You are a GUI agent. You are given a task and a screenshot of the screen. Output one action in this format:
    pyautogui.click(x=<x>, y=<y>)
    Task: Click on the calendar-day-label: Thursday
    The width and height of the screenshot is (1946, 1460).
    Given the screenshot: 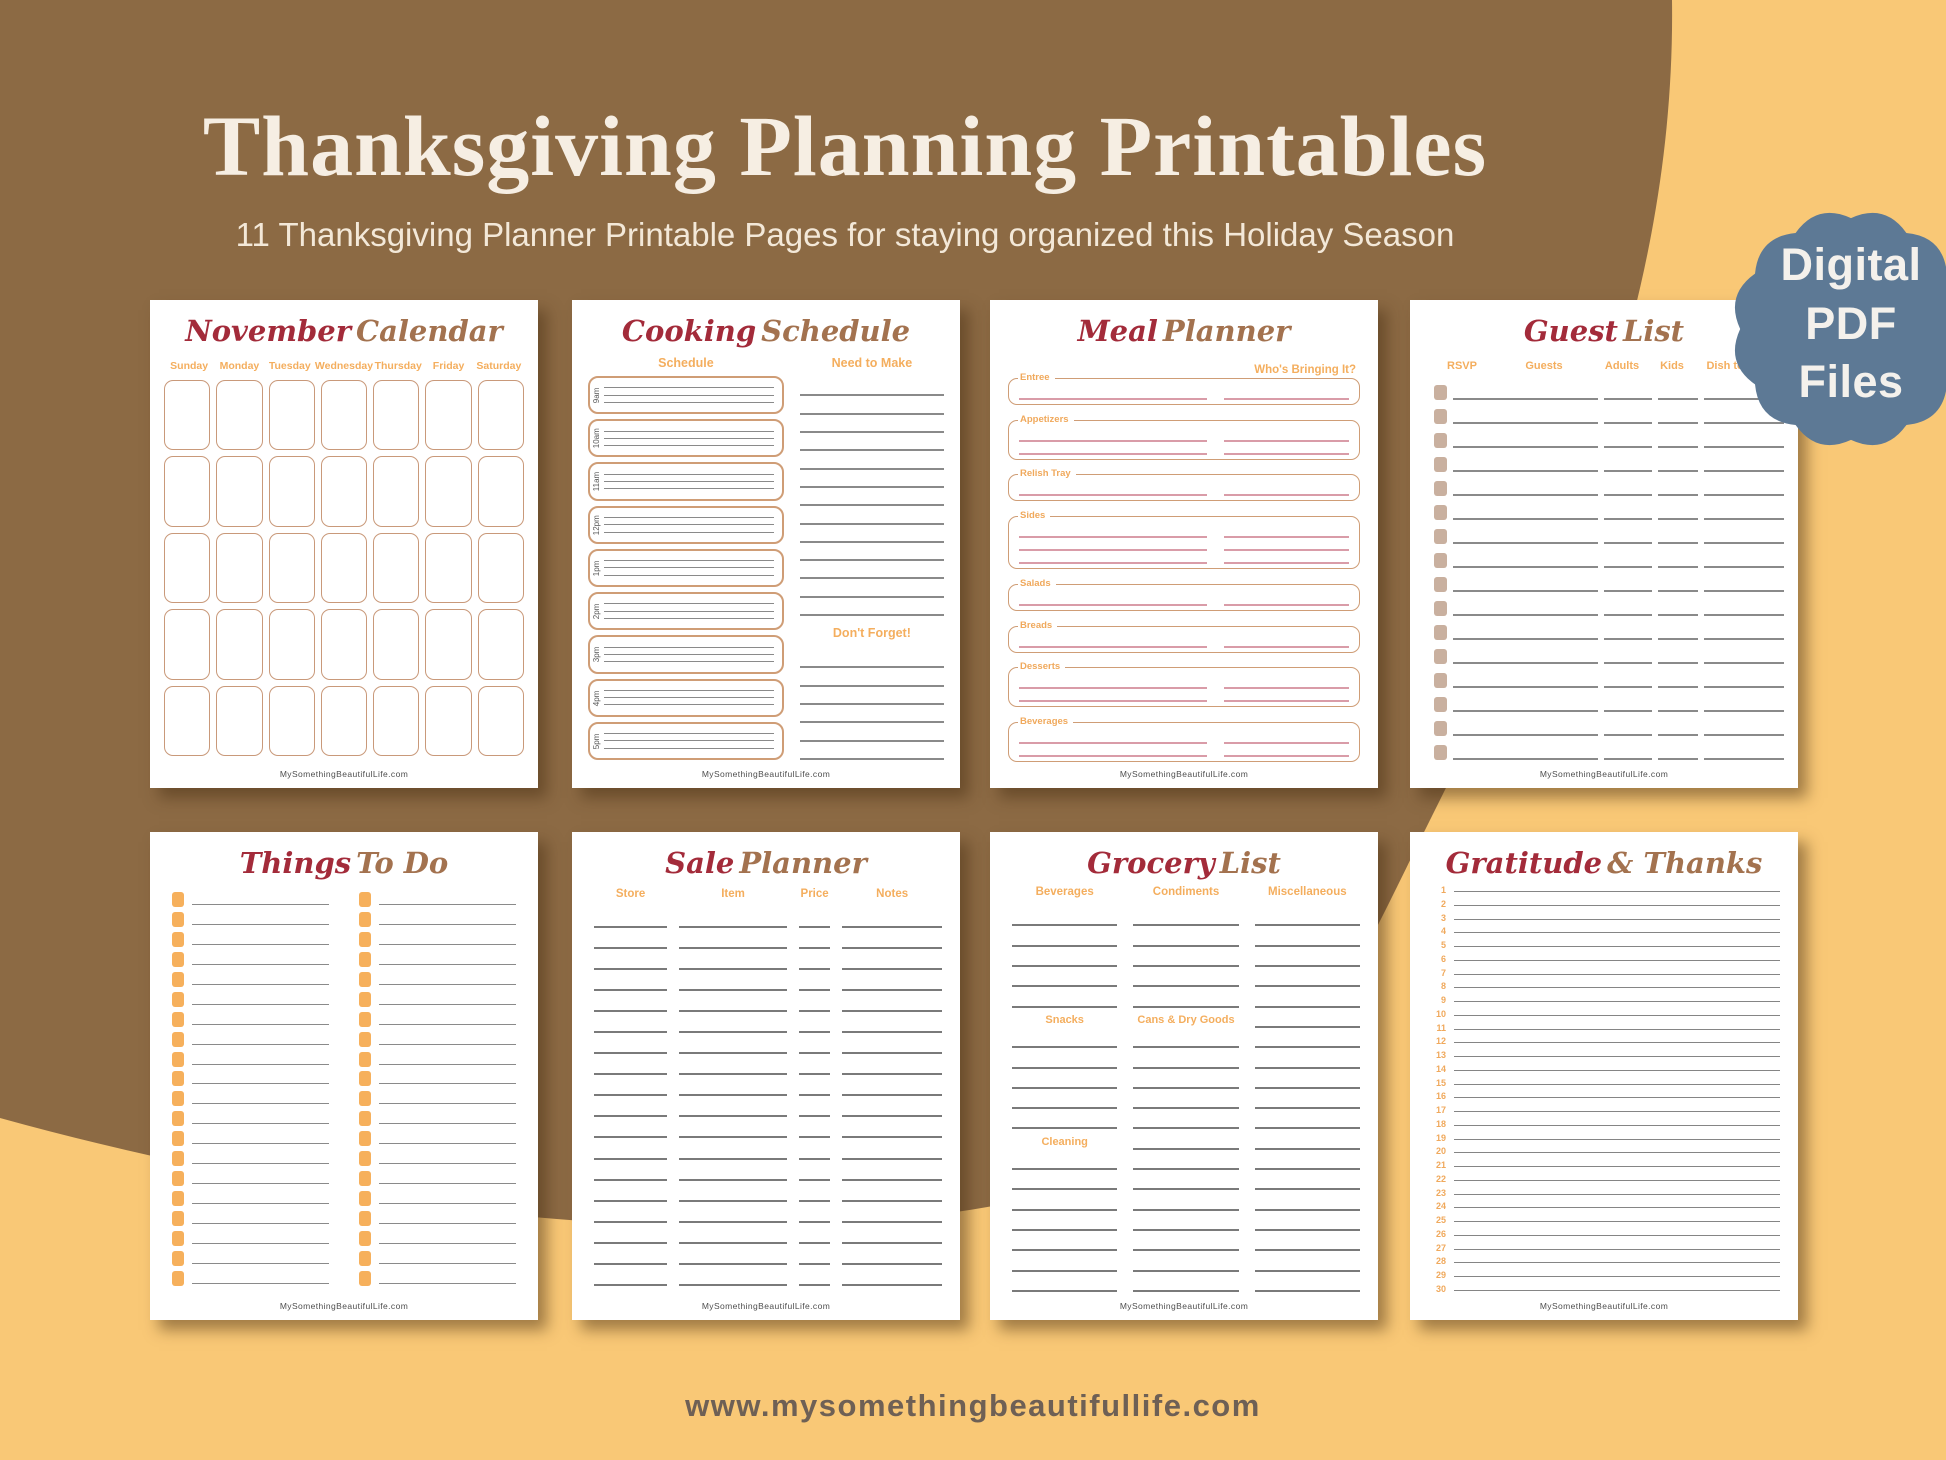 What is the action you would take?
    pyautogui.click(x=398, y=366)
    